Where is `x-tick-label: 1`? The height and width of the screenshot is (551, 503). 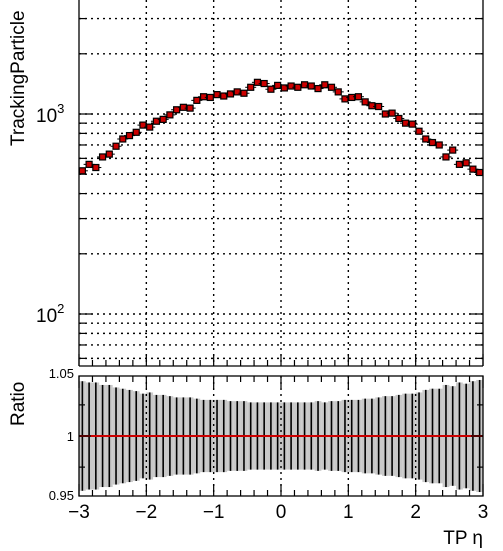 x-tick-label: 1 is located at coordinates (348, 512).